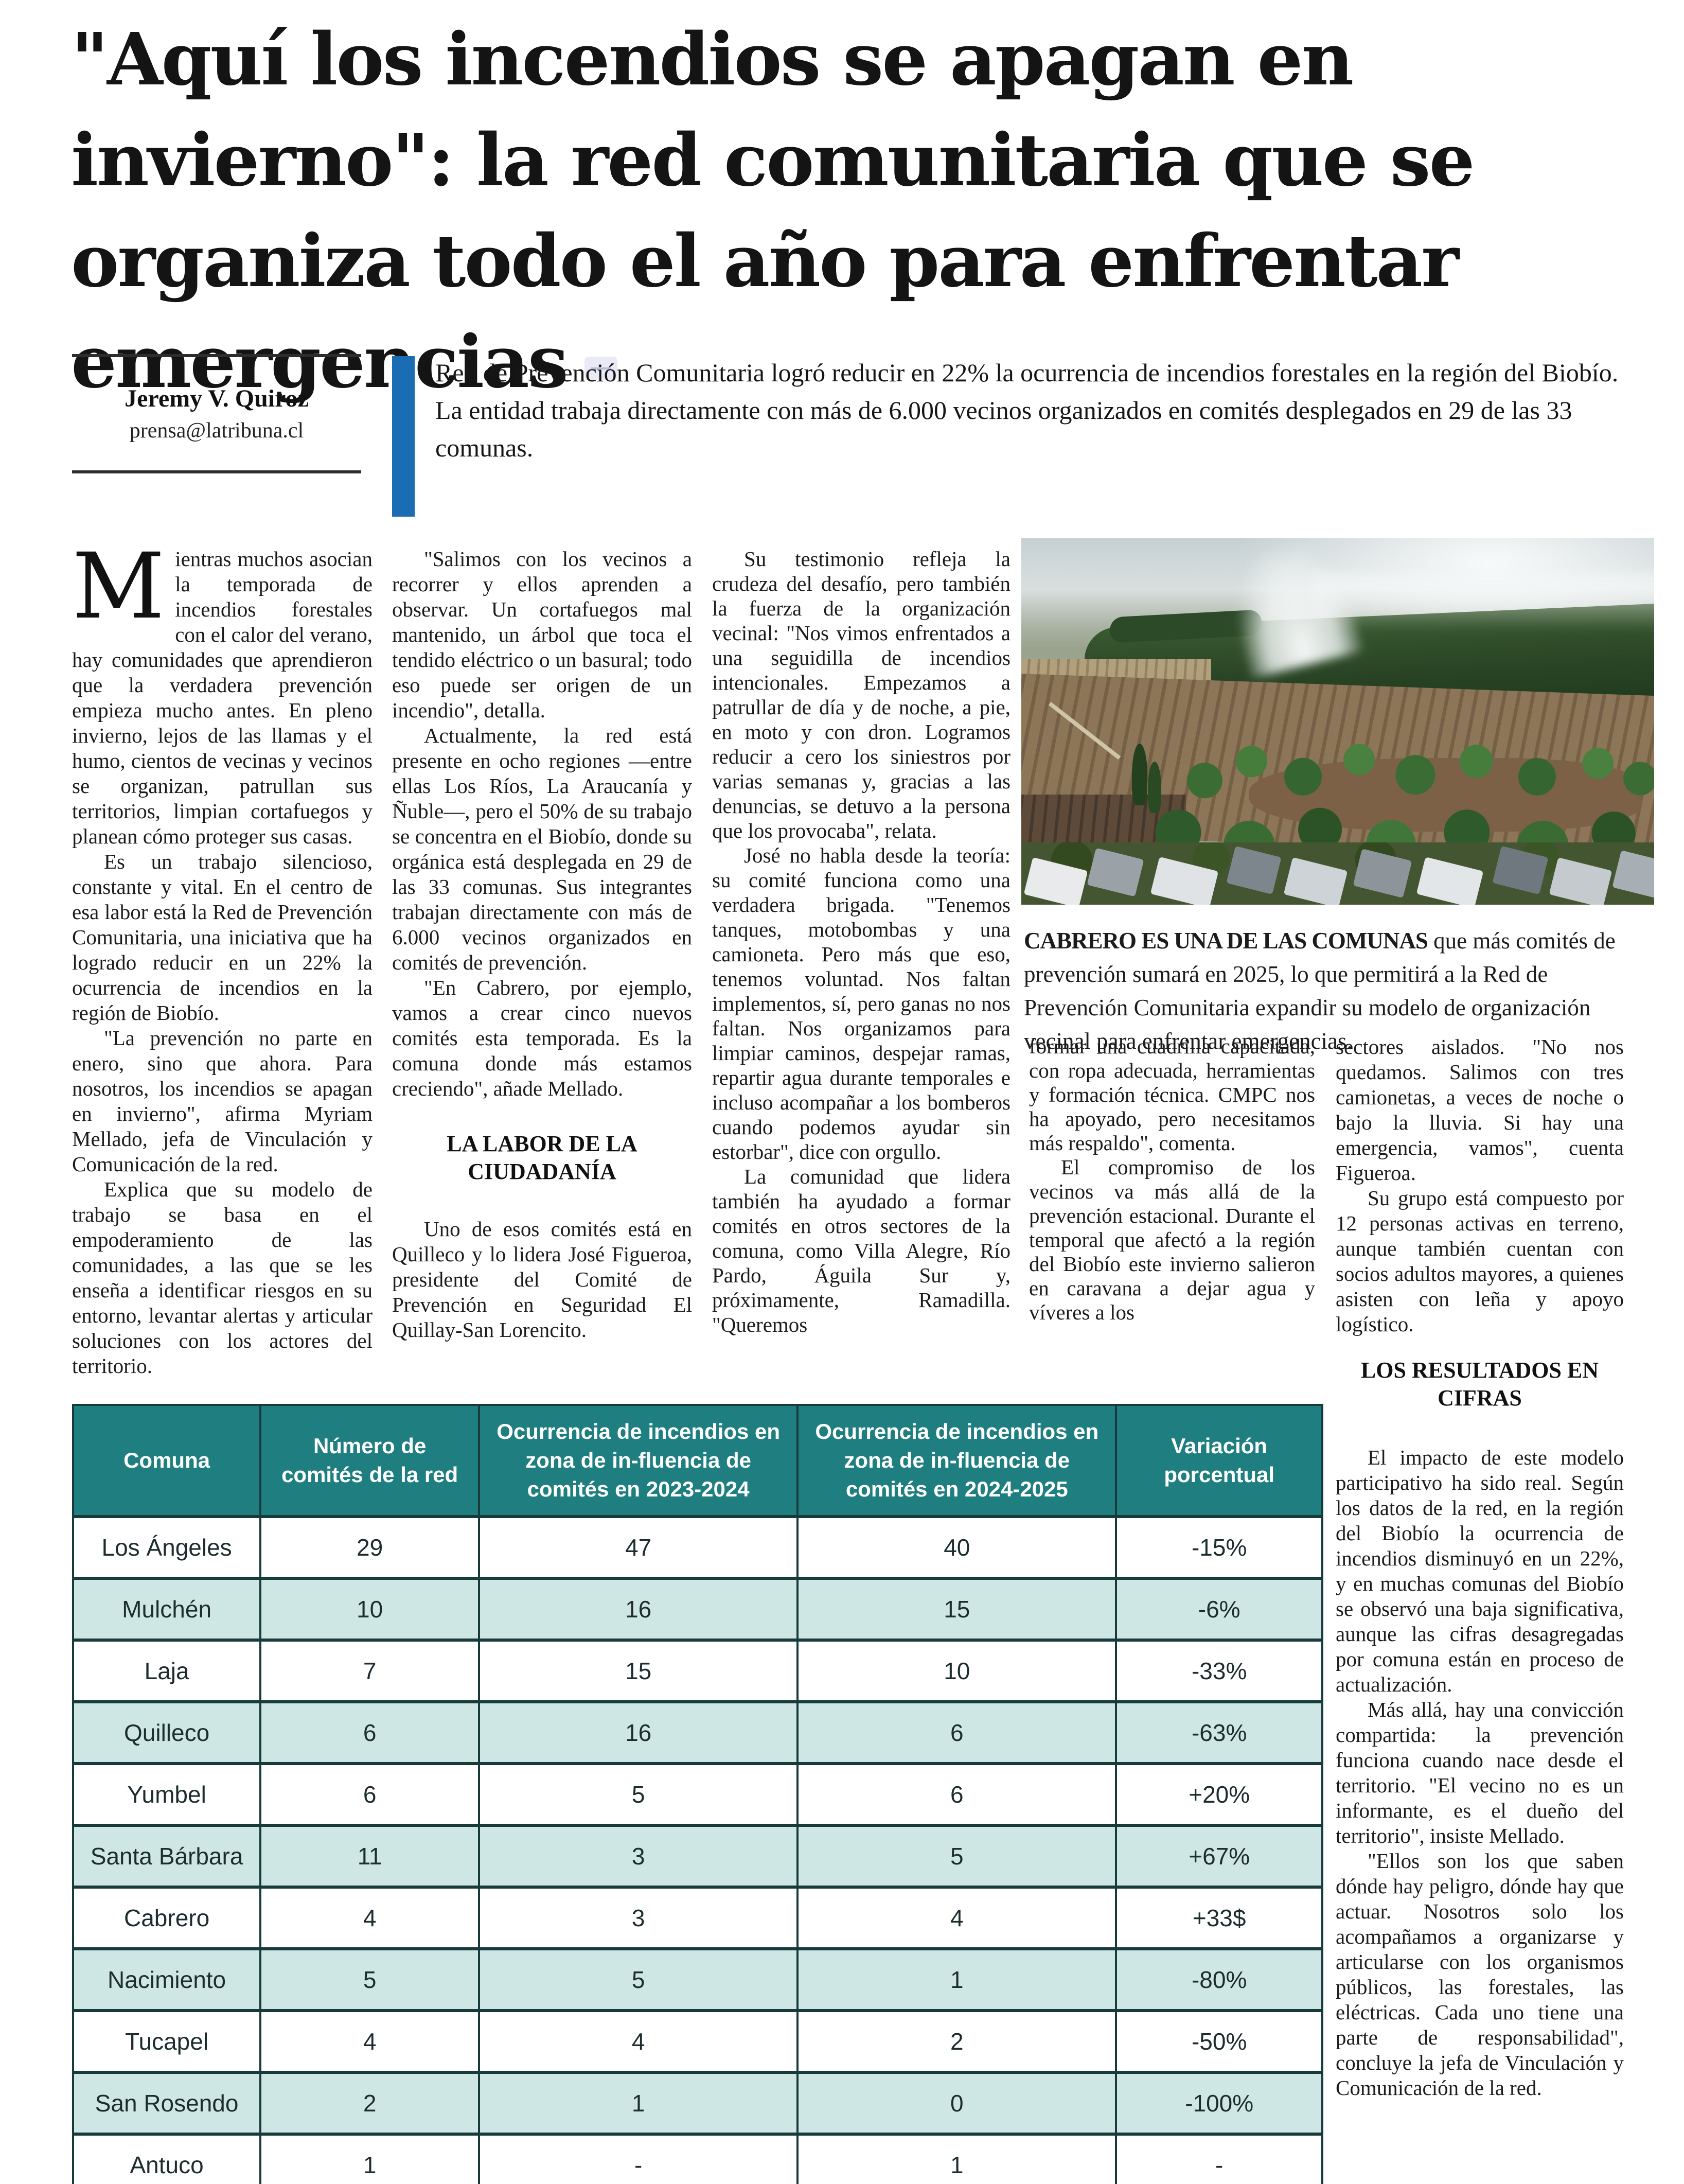 This screenshot has height=2184, width=1684. What do you see at coordinates (957, 1671) in the screenshot?
I see `cell-2024-2025: 10` at bounding box center [957, 1671].